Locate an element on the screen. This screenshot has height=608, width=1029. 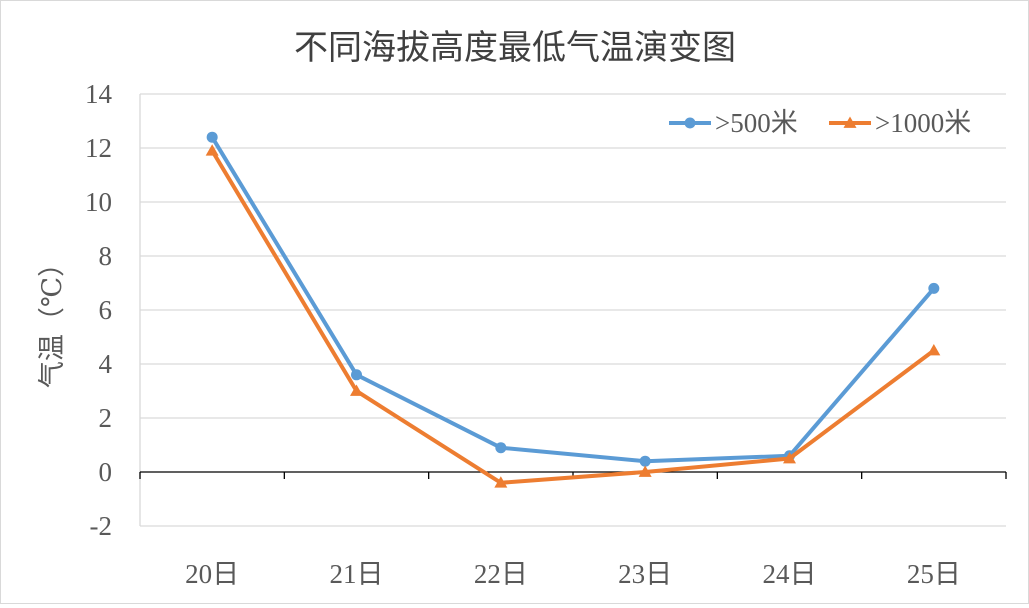
y-tick-label: 8 is located at coordinates (106, 256).